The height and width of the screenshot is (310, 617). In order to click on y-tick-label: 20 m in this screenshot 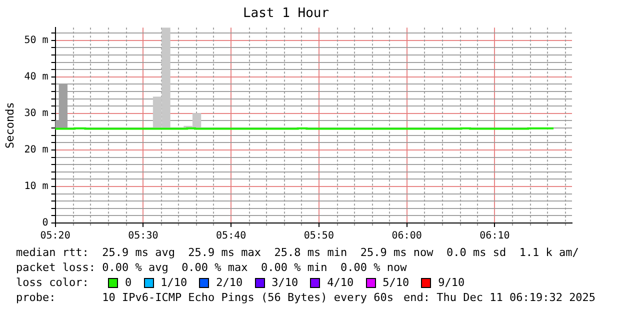, I will do `click(36, 150)`.